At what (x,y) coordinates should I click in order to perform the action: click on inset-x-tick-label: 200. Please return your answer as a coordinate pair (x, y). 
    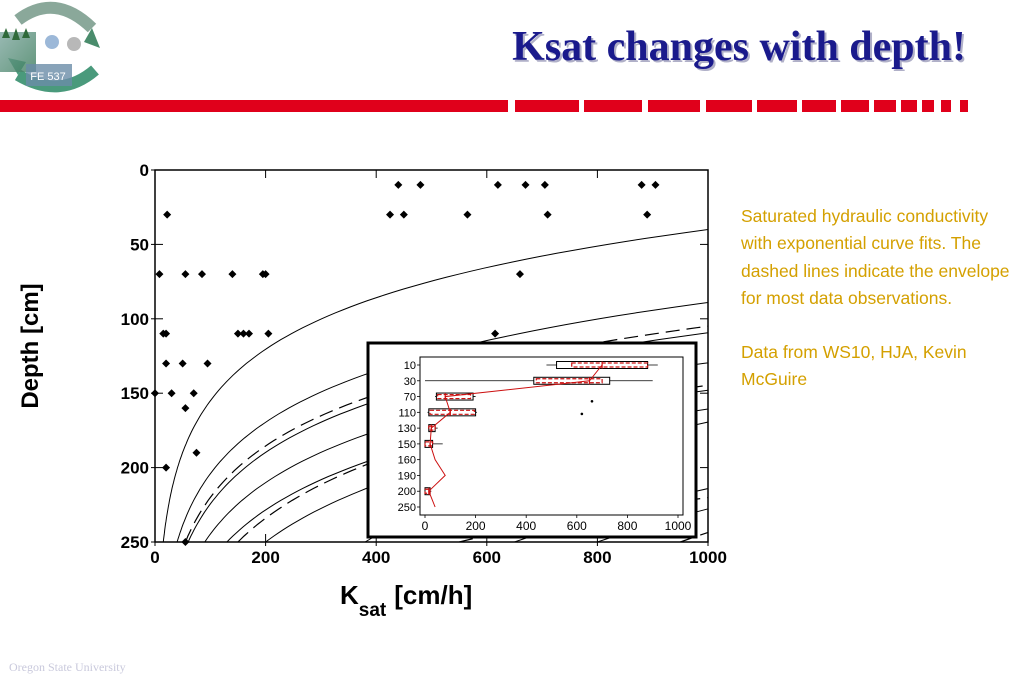
    Looking at the image, I should click on (476, 526).